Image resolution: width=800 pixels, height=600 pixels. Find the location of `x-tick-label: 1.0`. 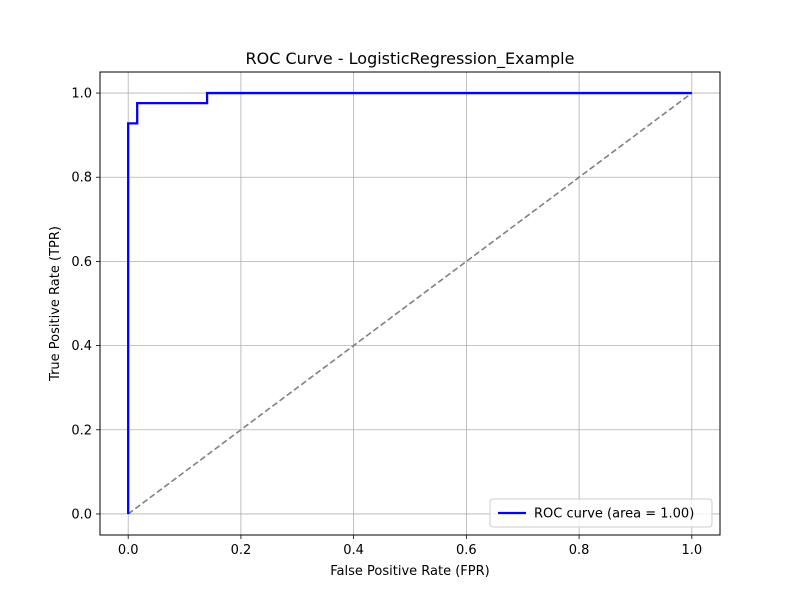

x-tick-label: 1.0 is located at coordinates (691, 550).